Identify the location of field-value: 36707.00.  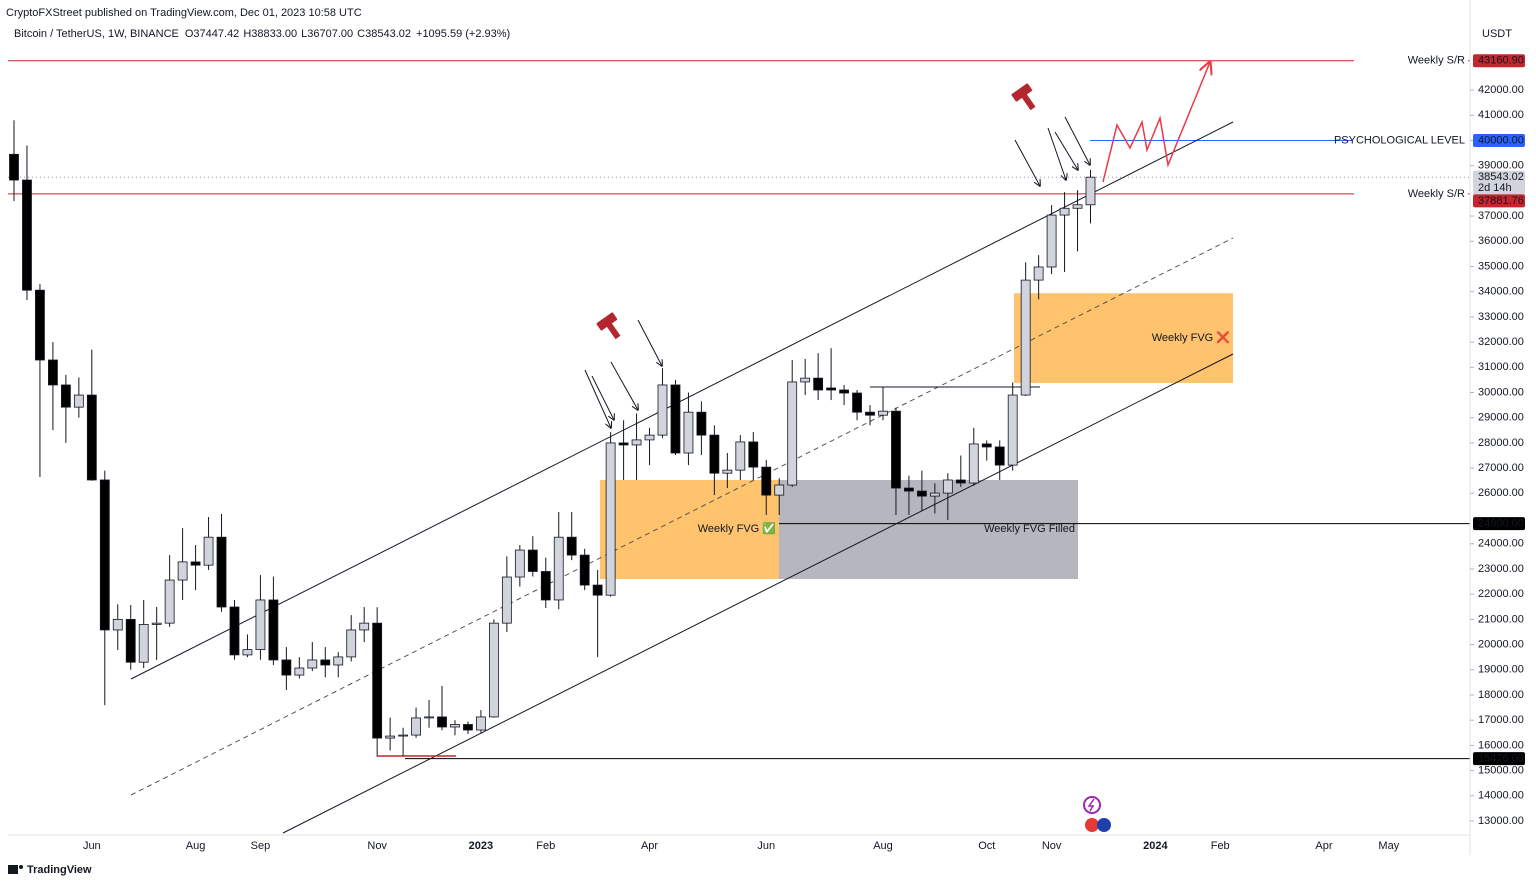
(330, 34).